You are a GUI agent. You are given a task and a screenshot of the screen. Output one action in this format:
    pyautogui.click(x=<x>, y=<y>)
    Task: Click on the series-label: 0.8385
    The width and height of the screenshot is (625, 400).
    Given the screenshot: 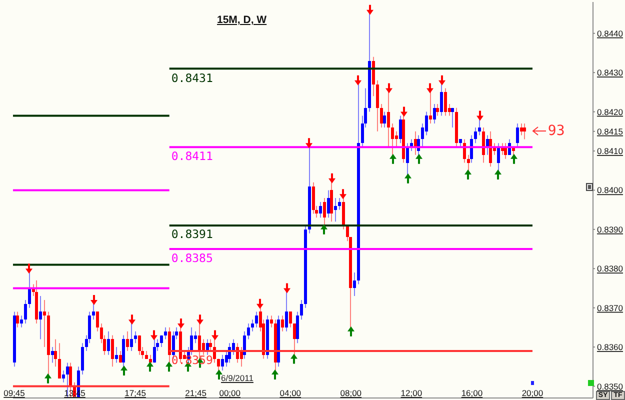 What is the action you would take?
    pyautogui.click(x=192, y=258)
    